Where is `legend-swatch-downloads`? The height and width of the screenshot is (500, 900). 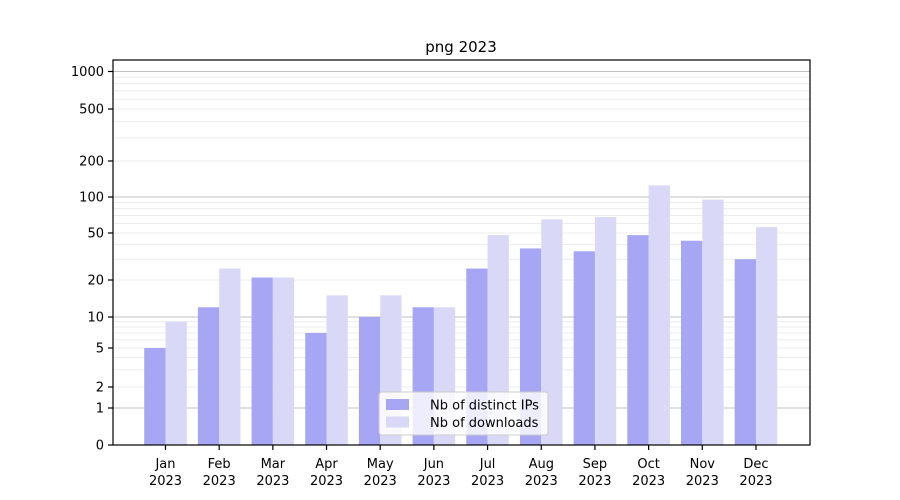
legend-swatch-downloads is located at coordinates (397, 422).